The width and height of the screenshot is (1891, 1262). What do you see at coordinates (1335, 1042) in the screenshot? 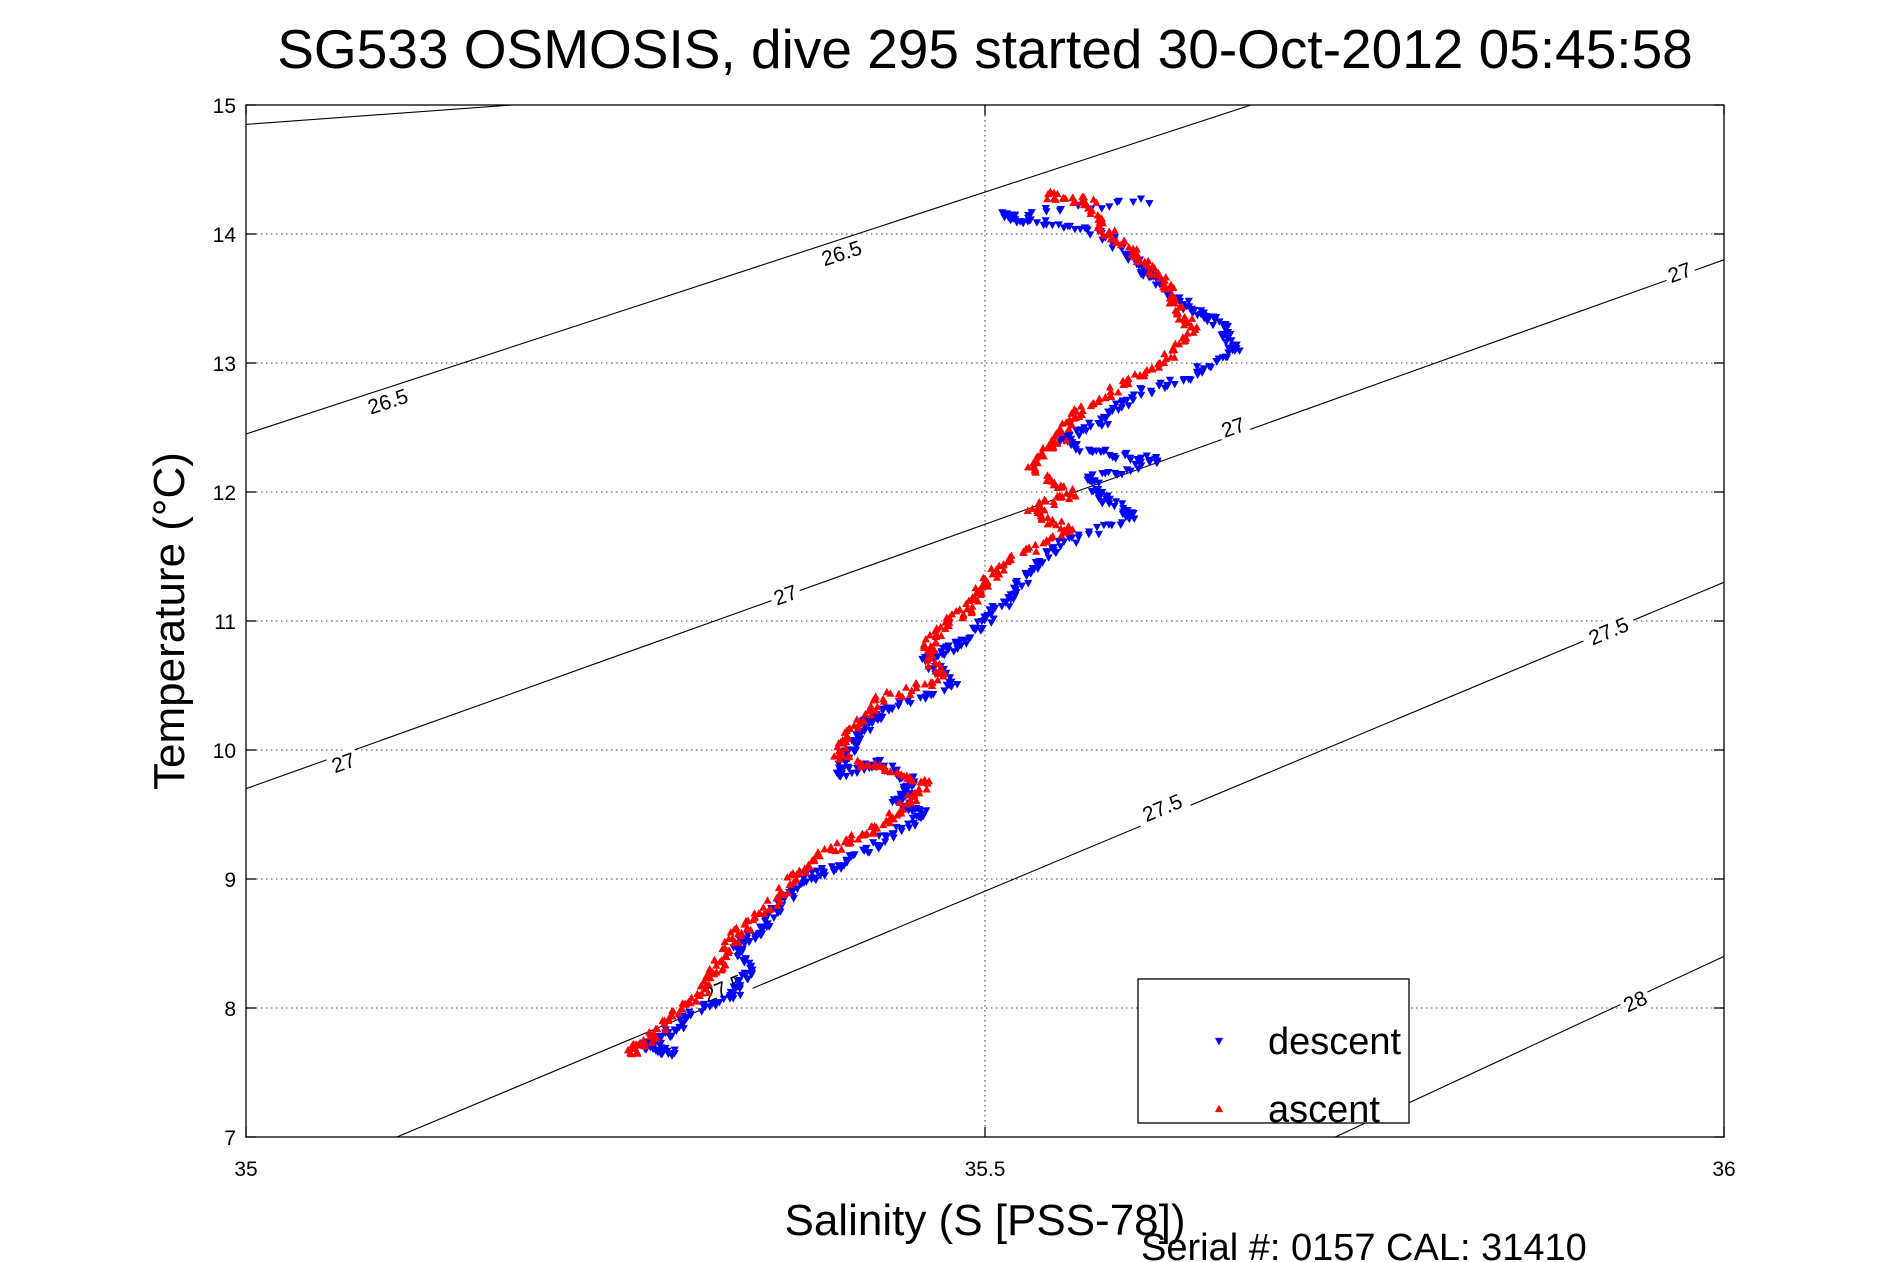
I see `legend-label-descent: descent` at bounding box center [1335, 1042].